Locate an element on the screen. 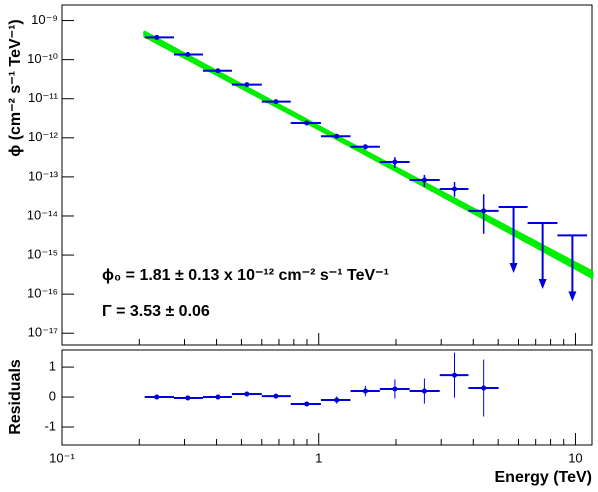  x-tick-label: 1 is located at coordinates (318, 457).